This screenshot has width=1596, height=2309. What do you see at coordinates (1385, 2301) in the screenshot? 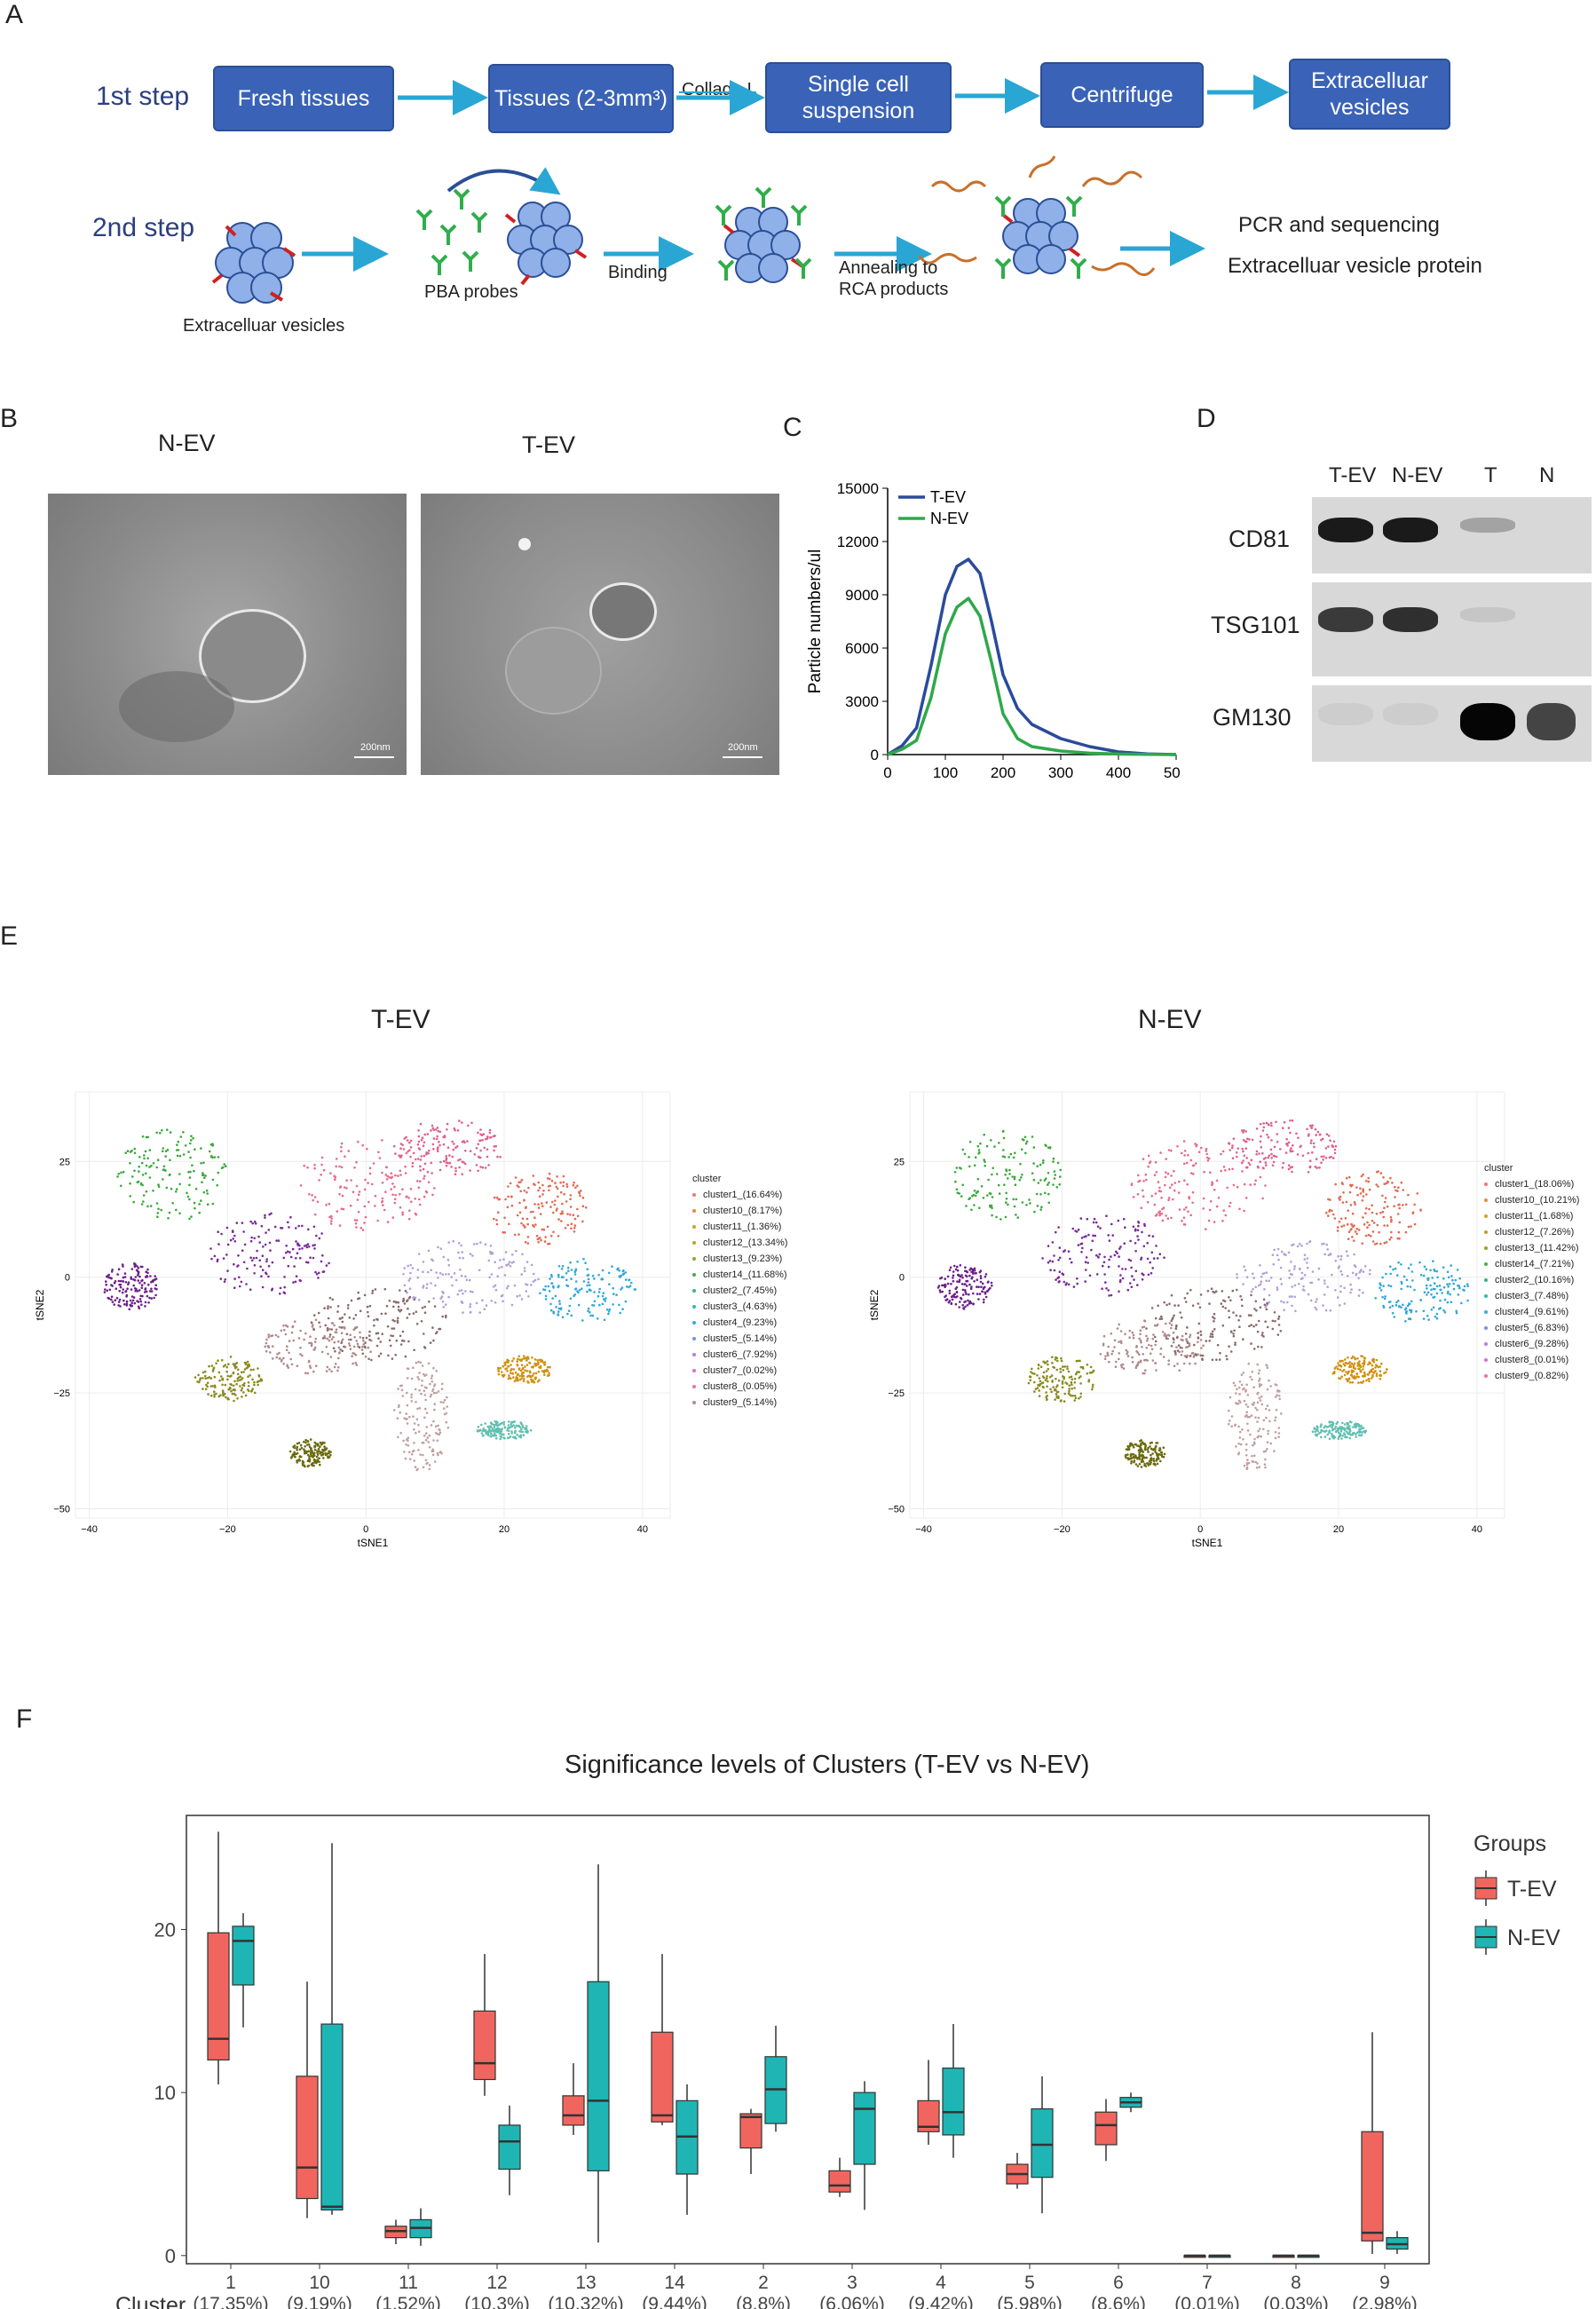
I see `f-x-tick-pct: (2.98%)` at bounding box center [1385, 2301].